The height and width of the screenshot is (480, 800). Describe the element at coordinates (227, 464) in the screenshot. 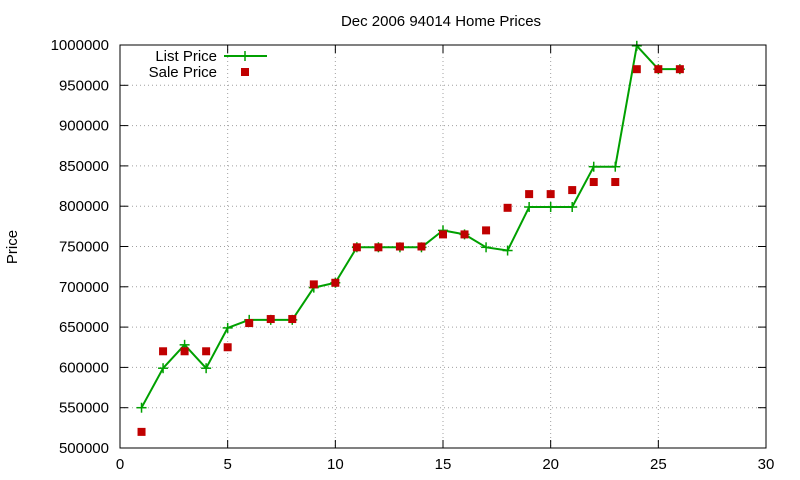

I see `x-tick-label: 5` at that location.